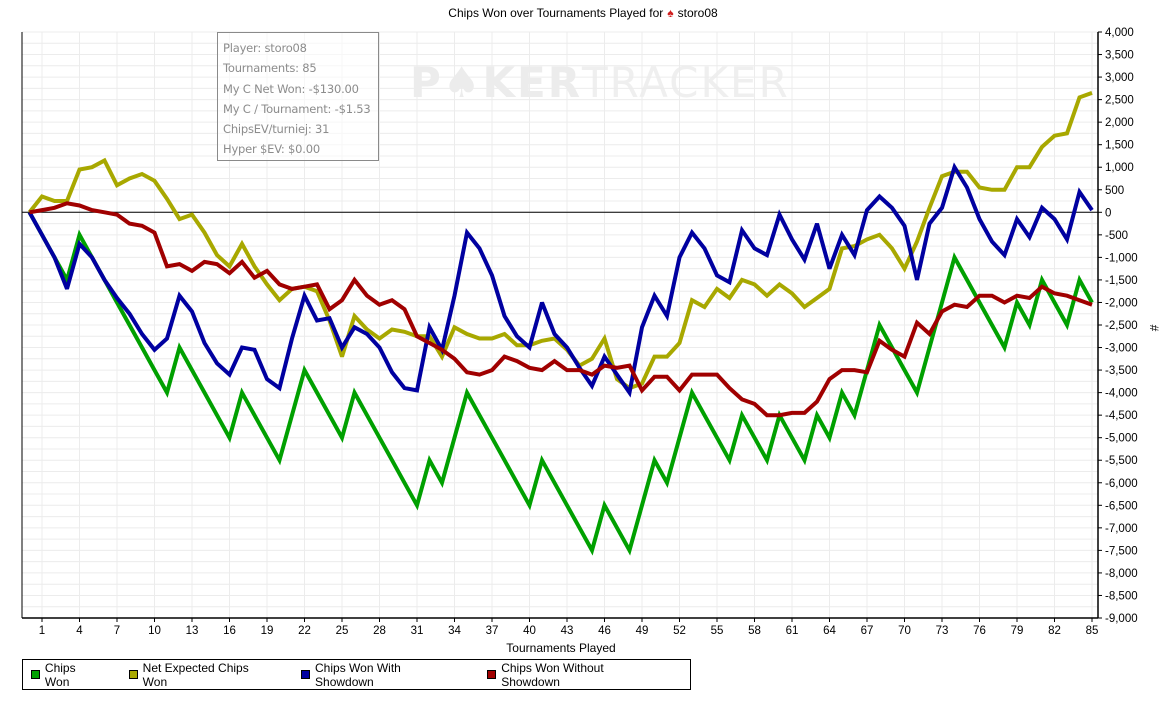  I want to click on x-tick-label: 25, so click(342, 631).